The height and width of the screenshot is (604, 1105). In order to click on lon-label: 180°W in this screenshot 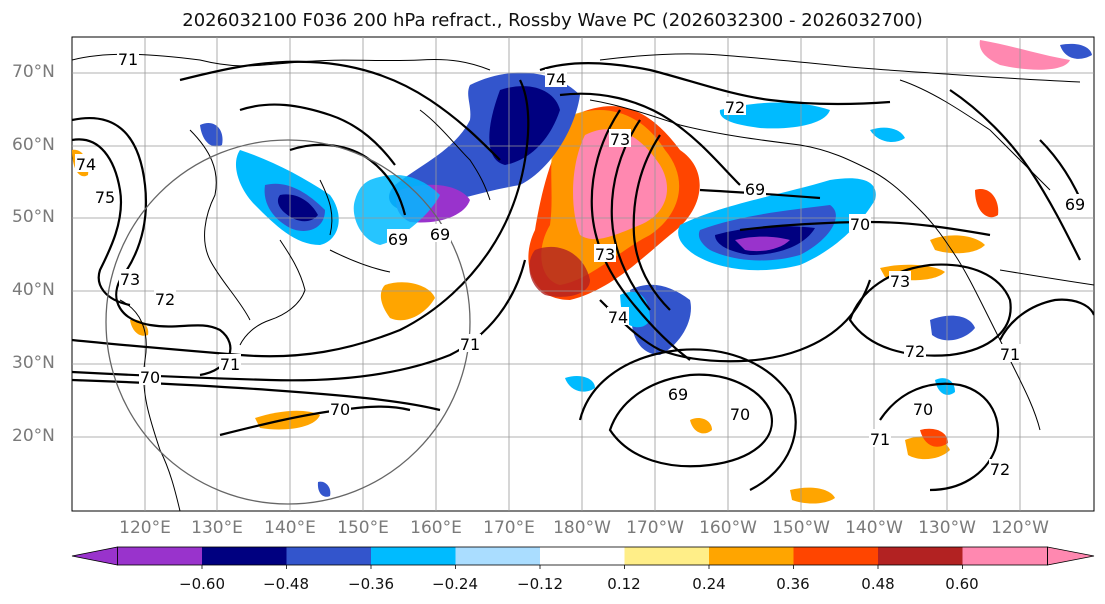, I will do `click(582, 528)`.